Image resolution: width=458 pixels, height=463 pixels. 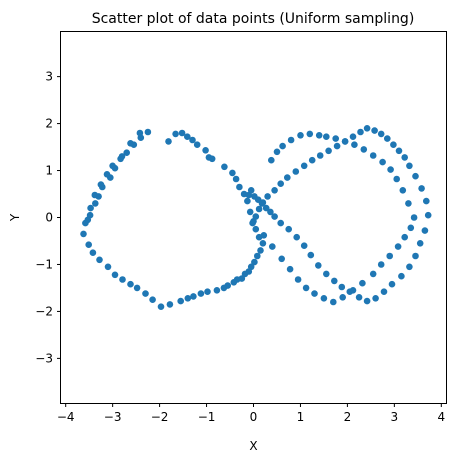 What do you see at coordinates (348, 417) in the screenshot?
I see `x-tick-label: 2` at bounding box center [348, 417].